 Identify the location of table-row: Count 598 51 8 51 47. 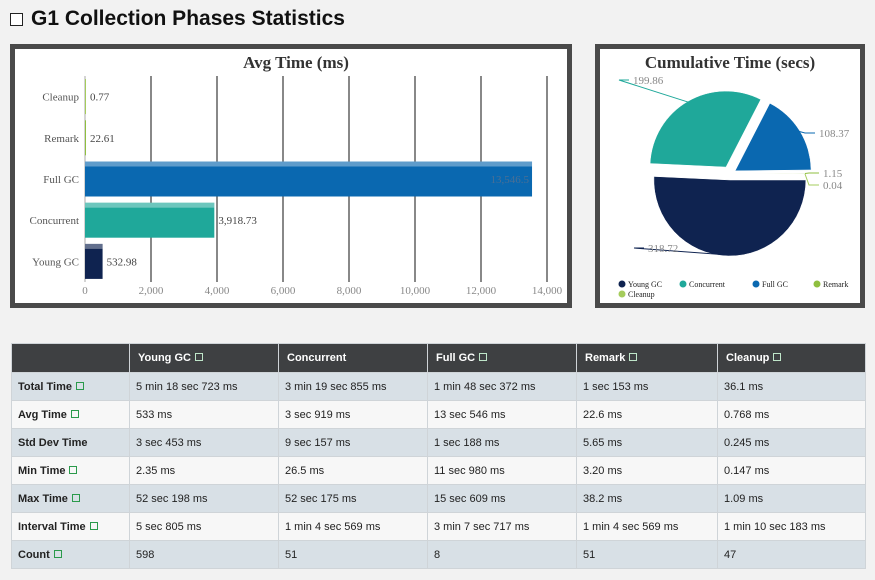
(438, 554).